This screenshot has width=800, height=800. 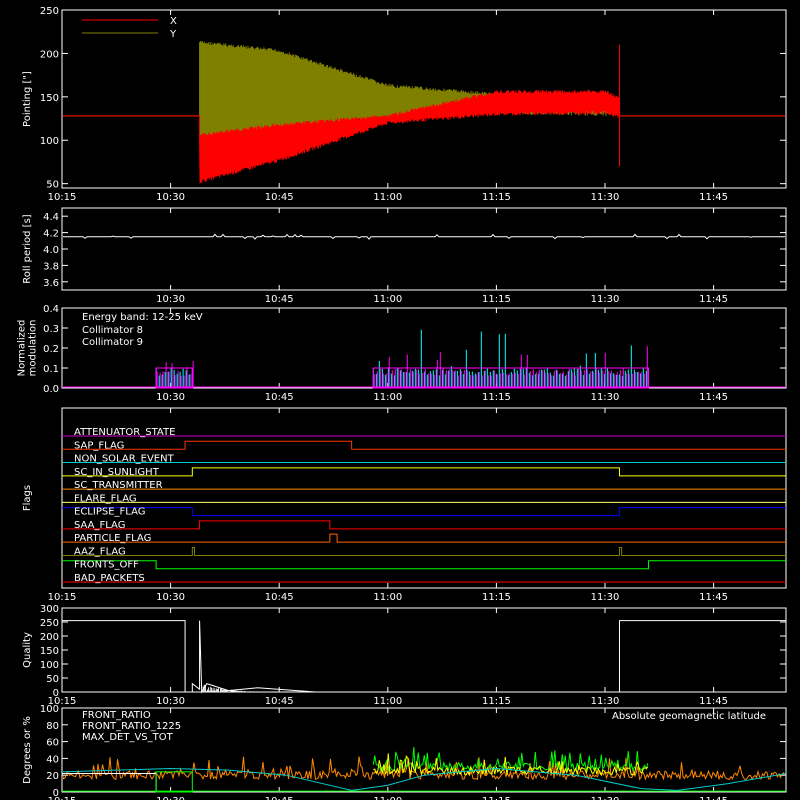 I want to click on quality-xtick-label: 11:45, so click(x=713, y=701).